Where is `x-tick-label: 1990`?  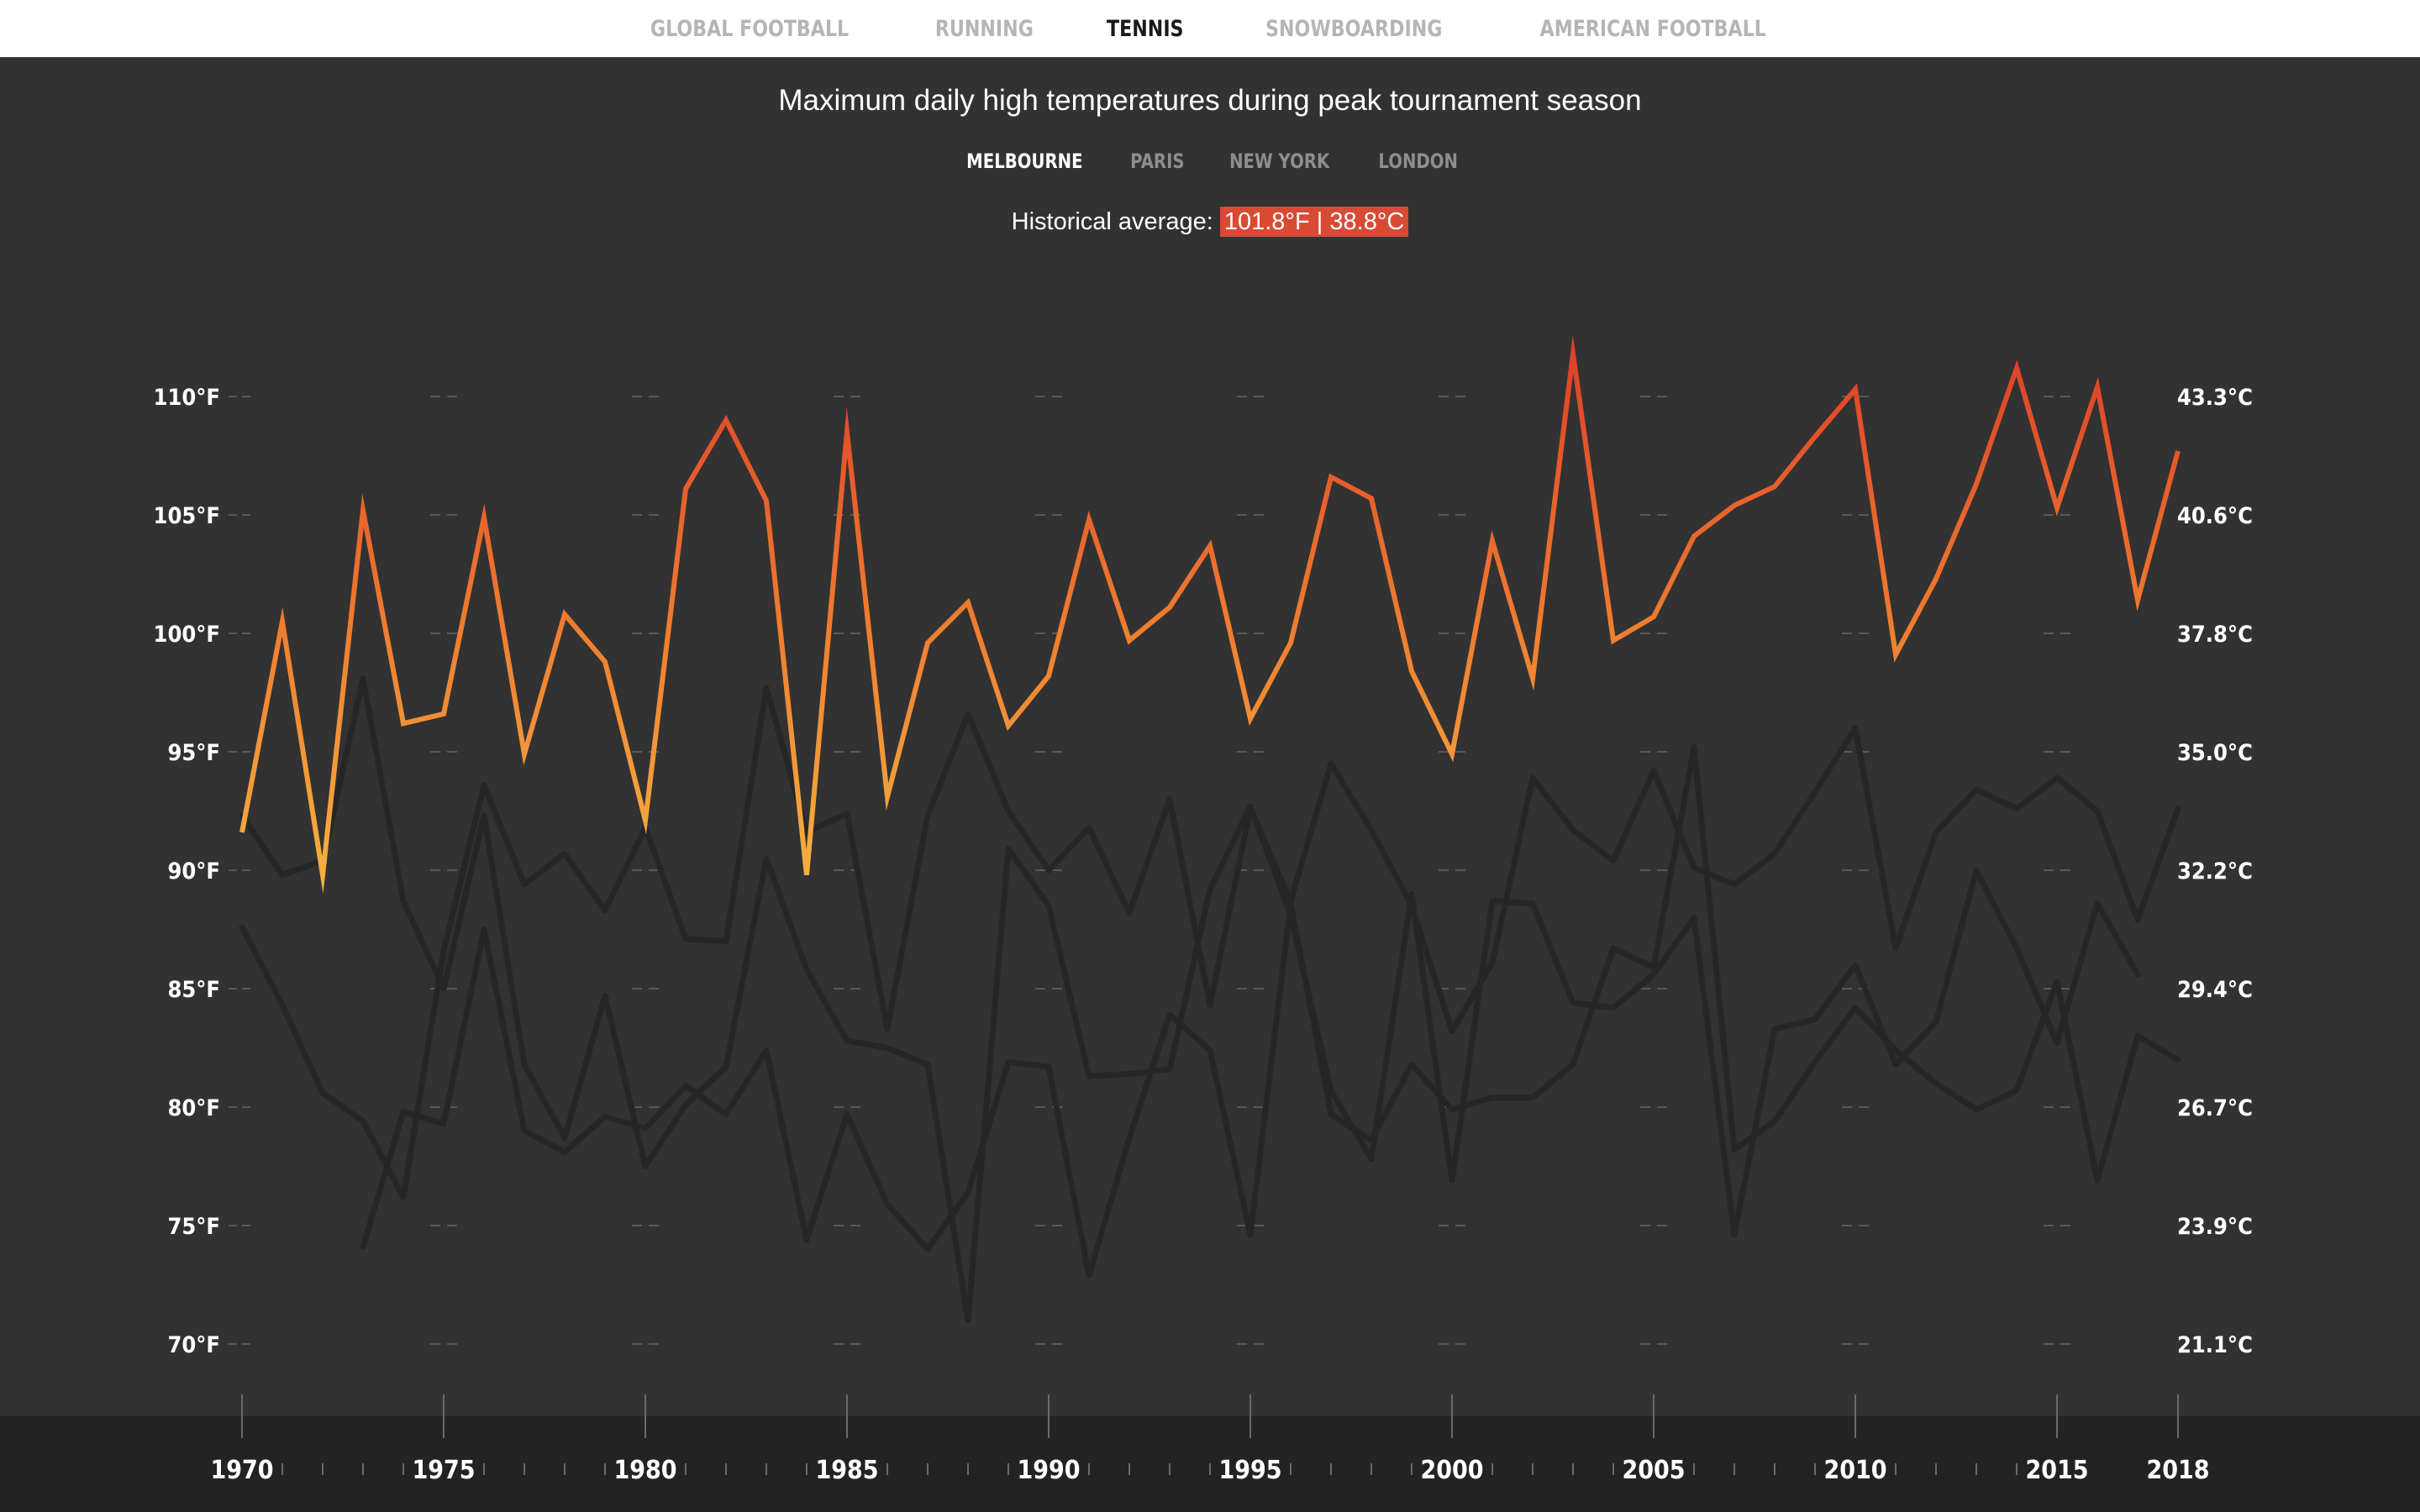
x-tick-label: 1990 is located at coordinates (1048, 1470).